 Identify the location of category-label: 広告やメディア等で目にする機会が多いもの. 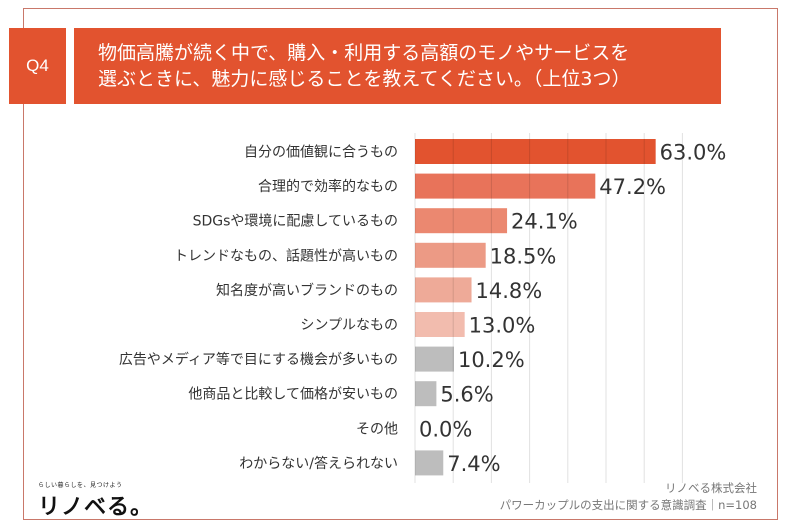
(258, 359).